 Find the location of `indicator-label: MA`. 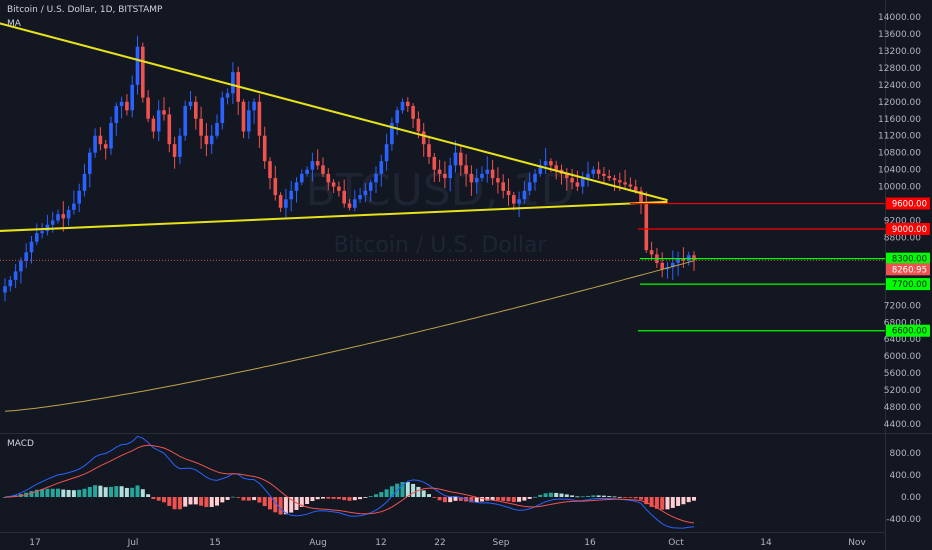

indicator-label: MA is located at coordinates (14, 24).